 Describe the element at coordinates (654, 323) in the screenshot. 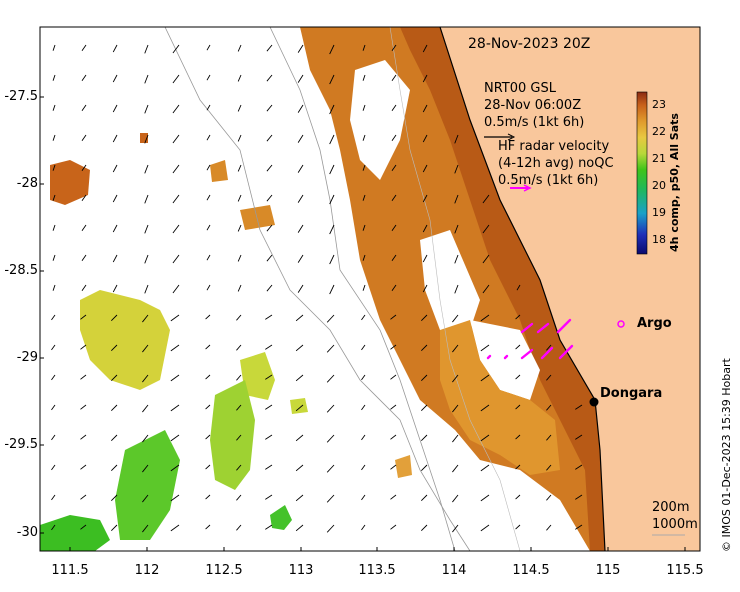

I see `place-argo: Argo` at that location.